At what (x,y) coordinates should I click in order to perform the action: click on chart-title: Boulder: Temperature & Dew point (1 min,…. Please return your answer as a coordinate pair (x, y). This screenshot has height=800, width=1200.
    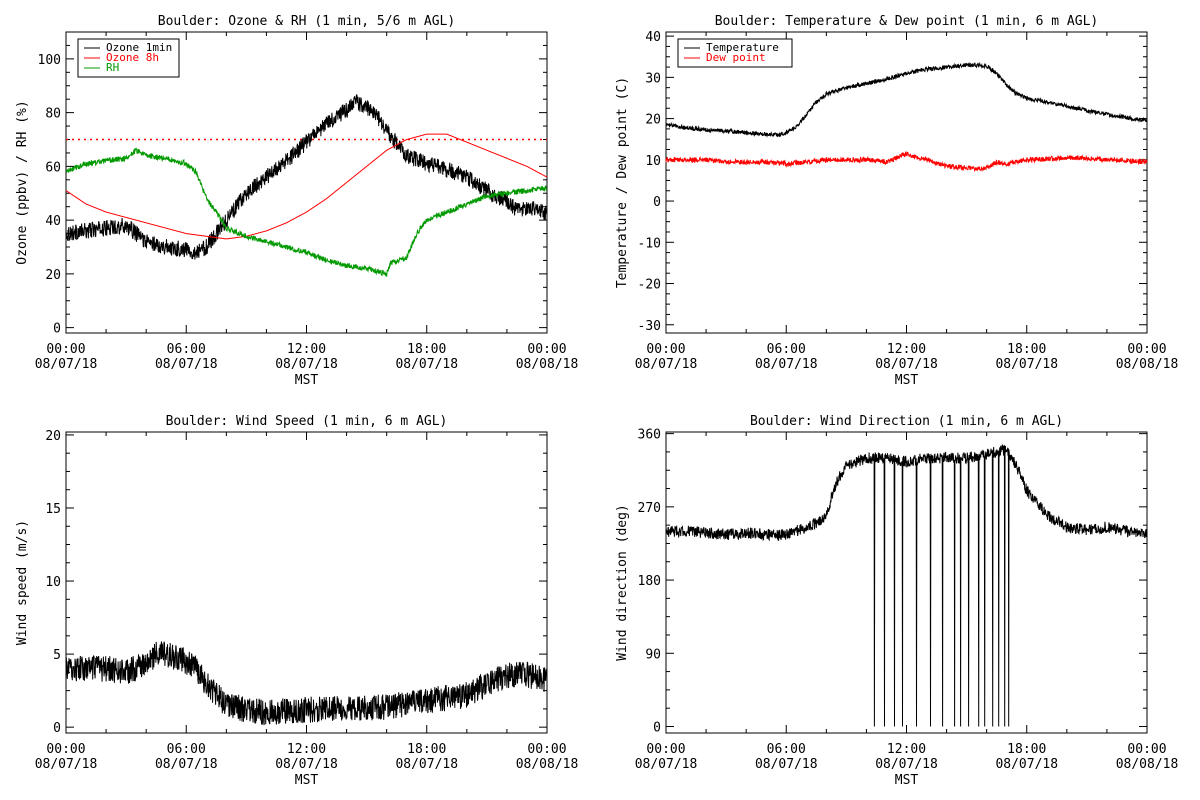
    Looking at the image, I should click on (907, 21).